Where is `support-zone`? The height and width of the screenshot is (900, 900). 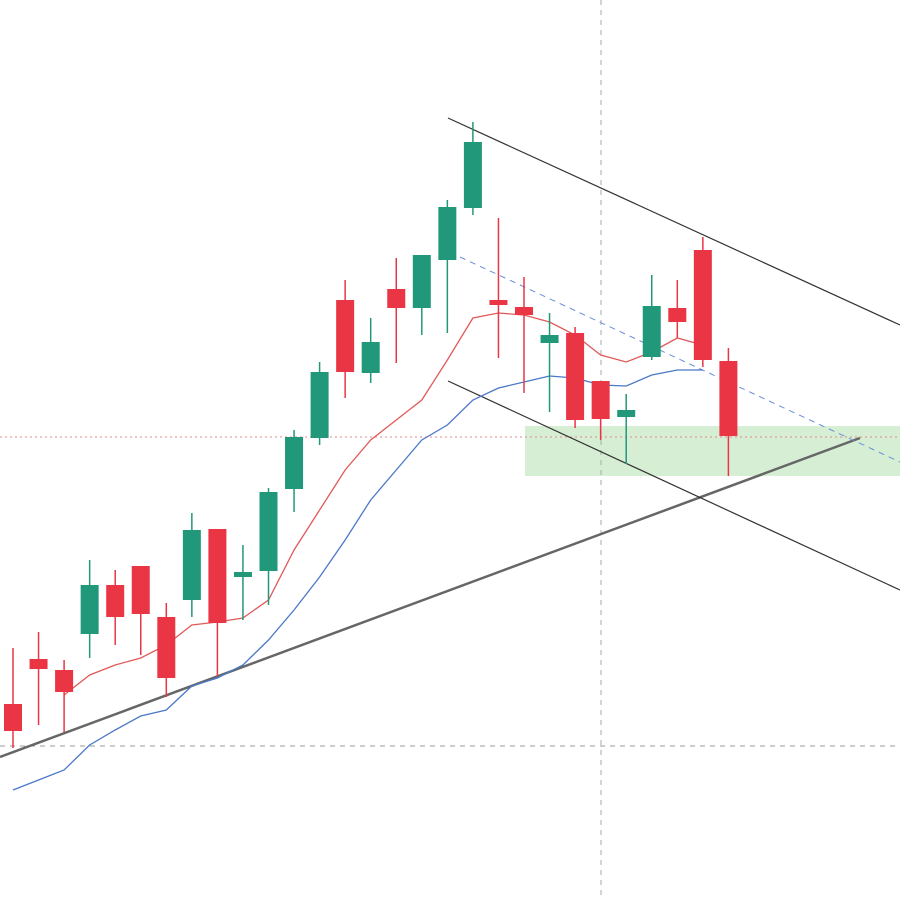 support-zone is located at coordinates (712, 451).